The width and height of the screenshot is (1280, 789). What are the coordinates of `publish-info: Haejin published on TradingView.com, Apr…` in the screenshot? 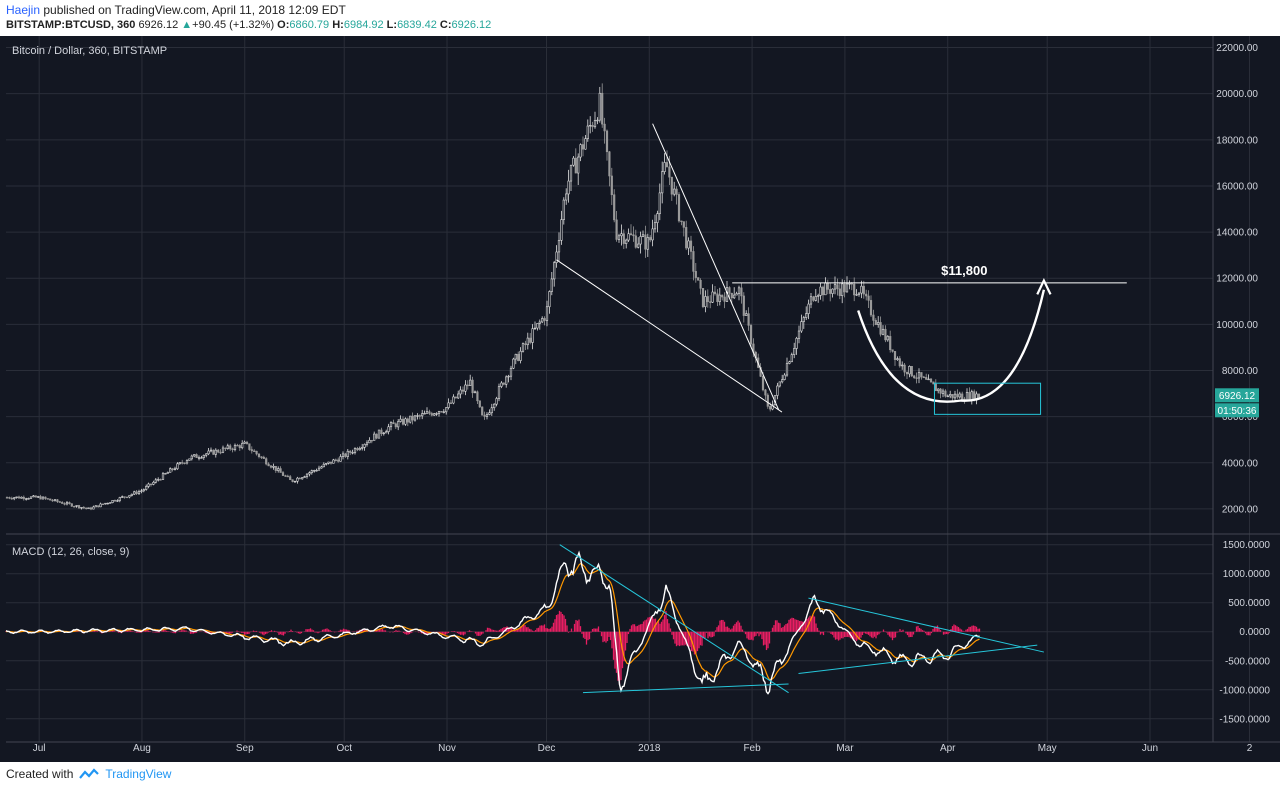 It's located at (176, 10).